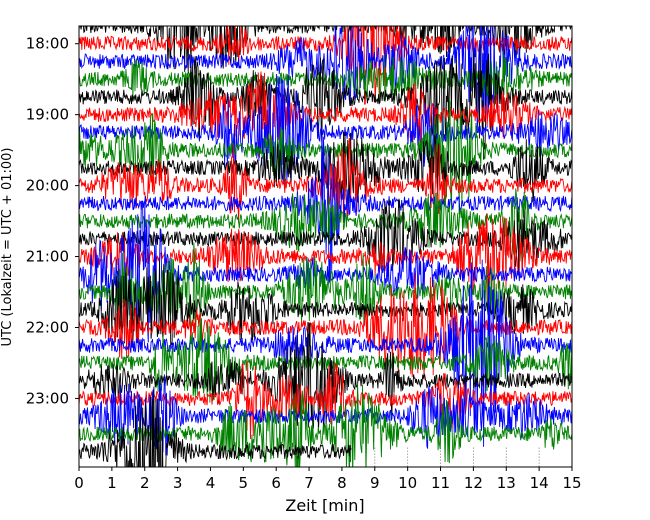 The height and width of the screenshot is (520, 650). Describe the element at coordinates (506, 483) in the screenshot. I see `x-tick-label-13: 13` at that location.